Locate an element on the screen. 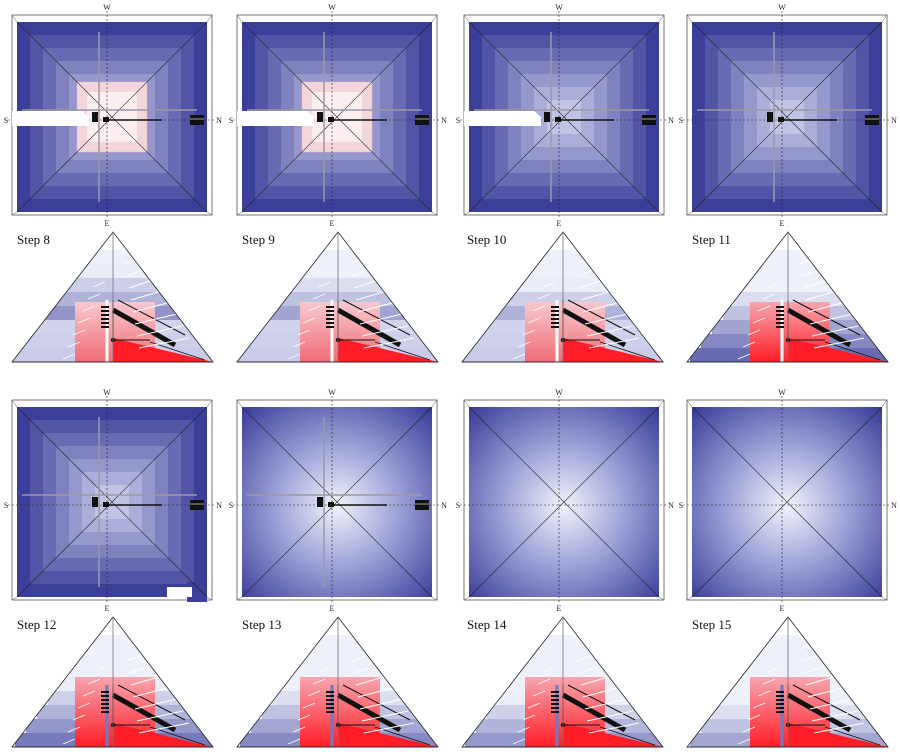 This screenshot has width=900, height=755. step-panel: W E S N Step 14 is located at coordinates (562, 570).